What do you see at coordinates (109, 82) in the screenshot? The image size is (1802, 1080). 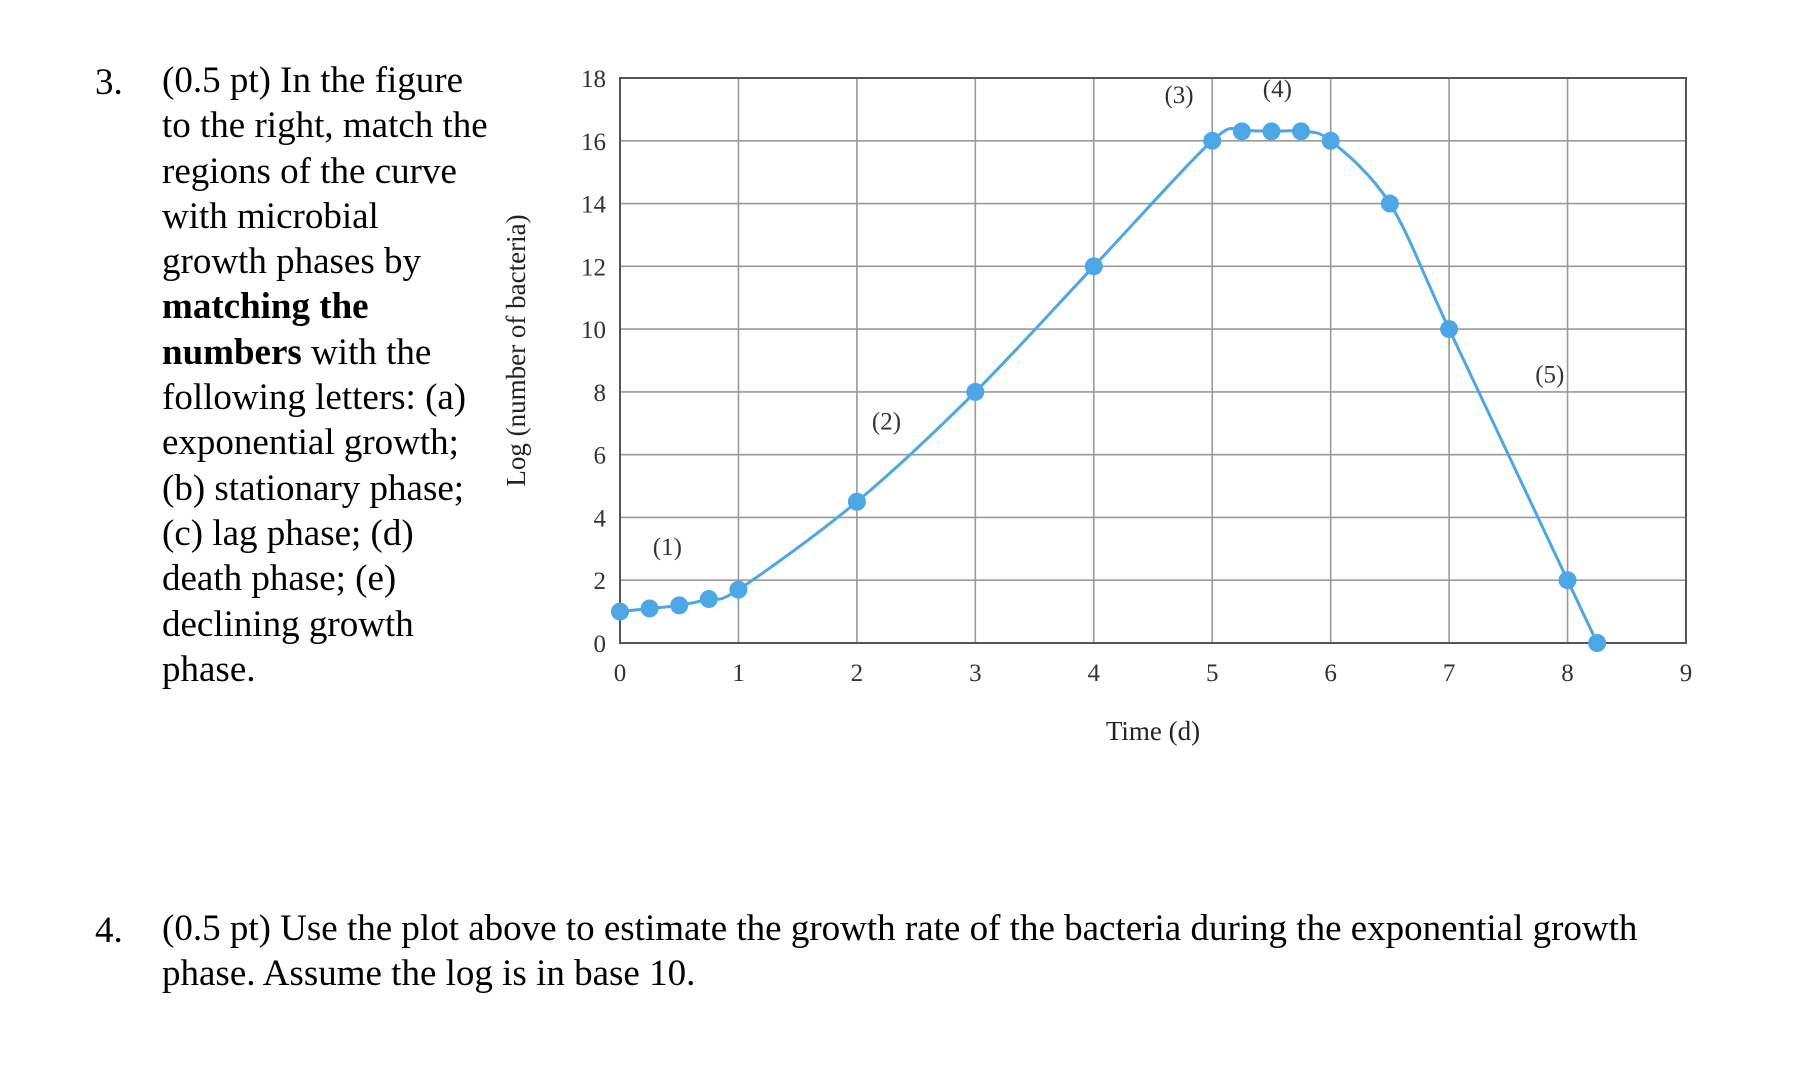 I see `question-3-number: 3.` at bounding box center [109, 82].